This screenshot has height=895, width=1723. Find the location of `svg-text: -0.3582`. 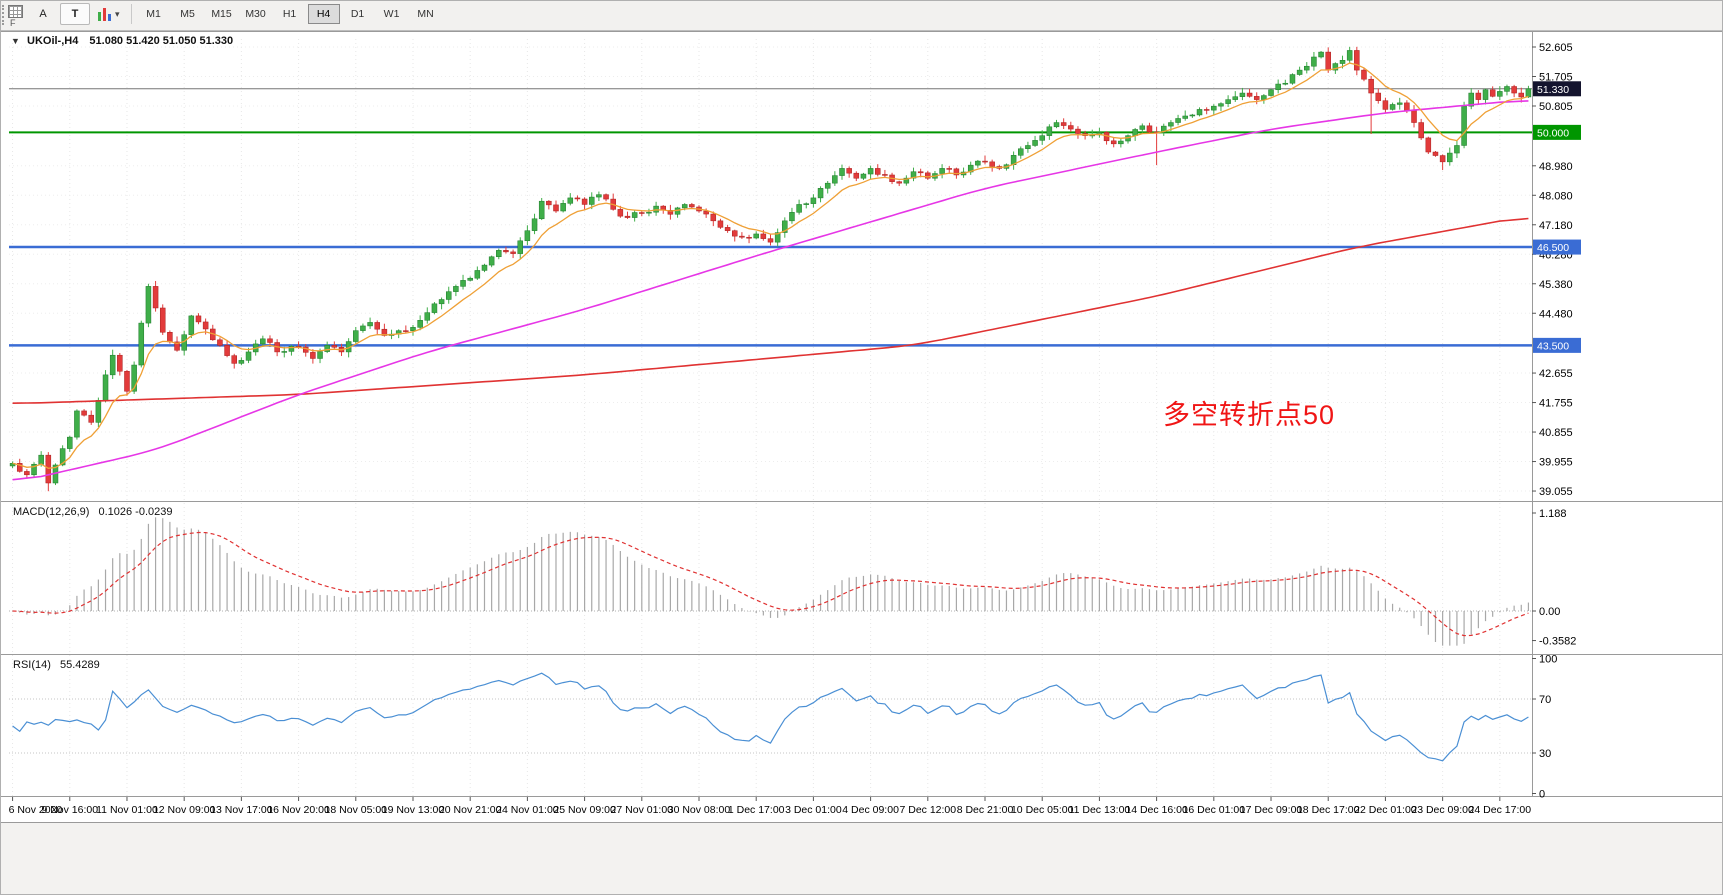

svg-text: -0.3582 is located at coordinates (1557, 642).